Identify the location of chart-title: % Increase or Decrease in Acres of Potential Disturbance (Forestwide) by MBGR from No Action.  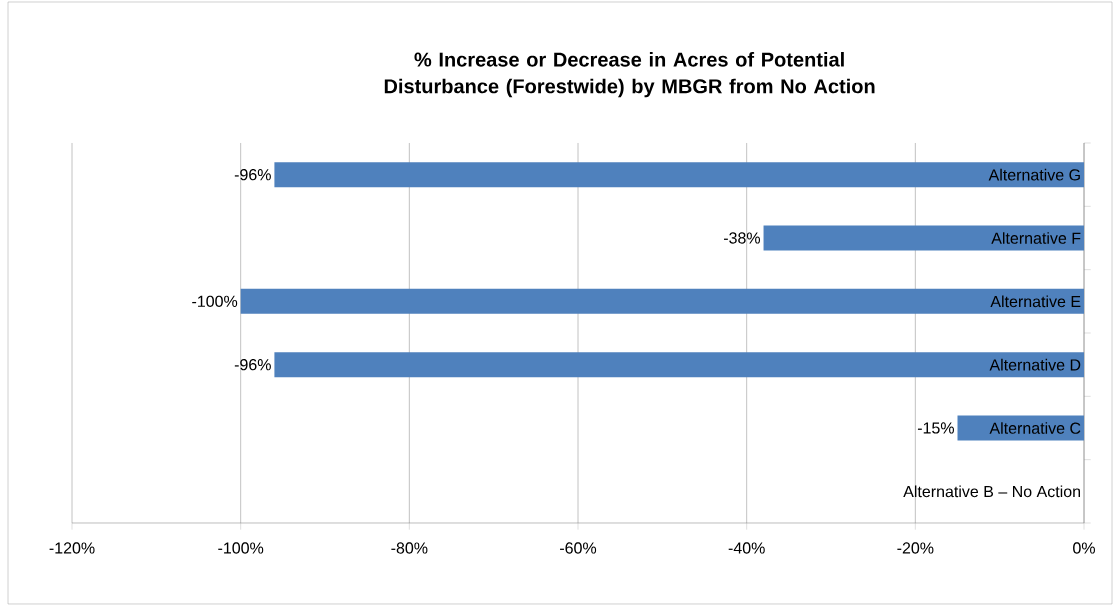
(629, 74).